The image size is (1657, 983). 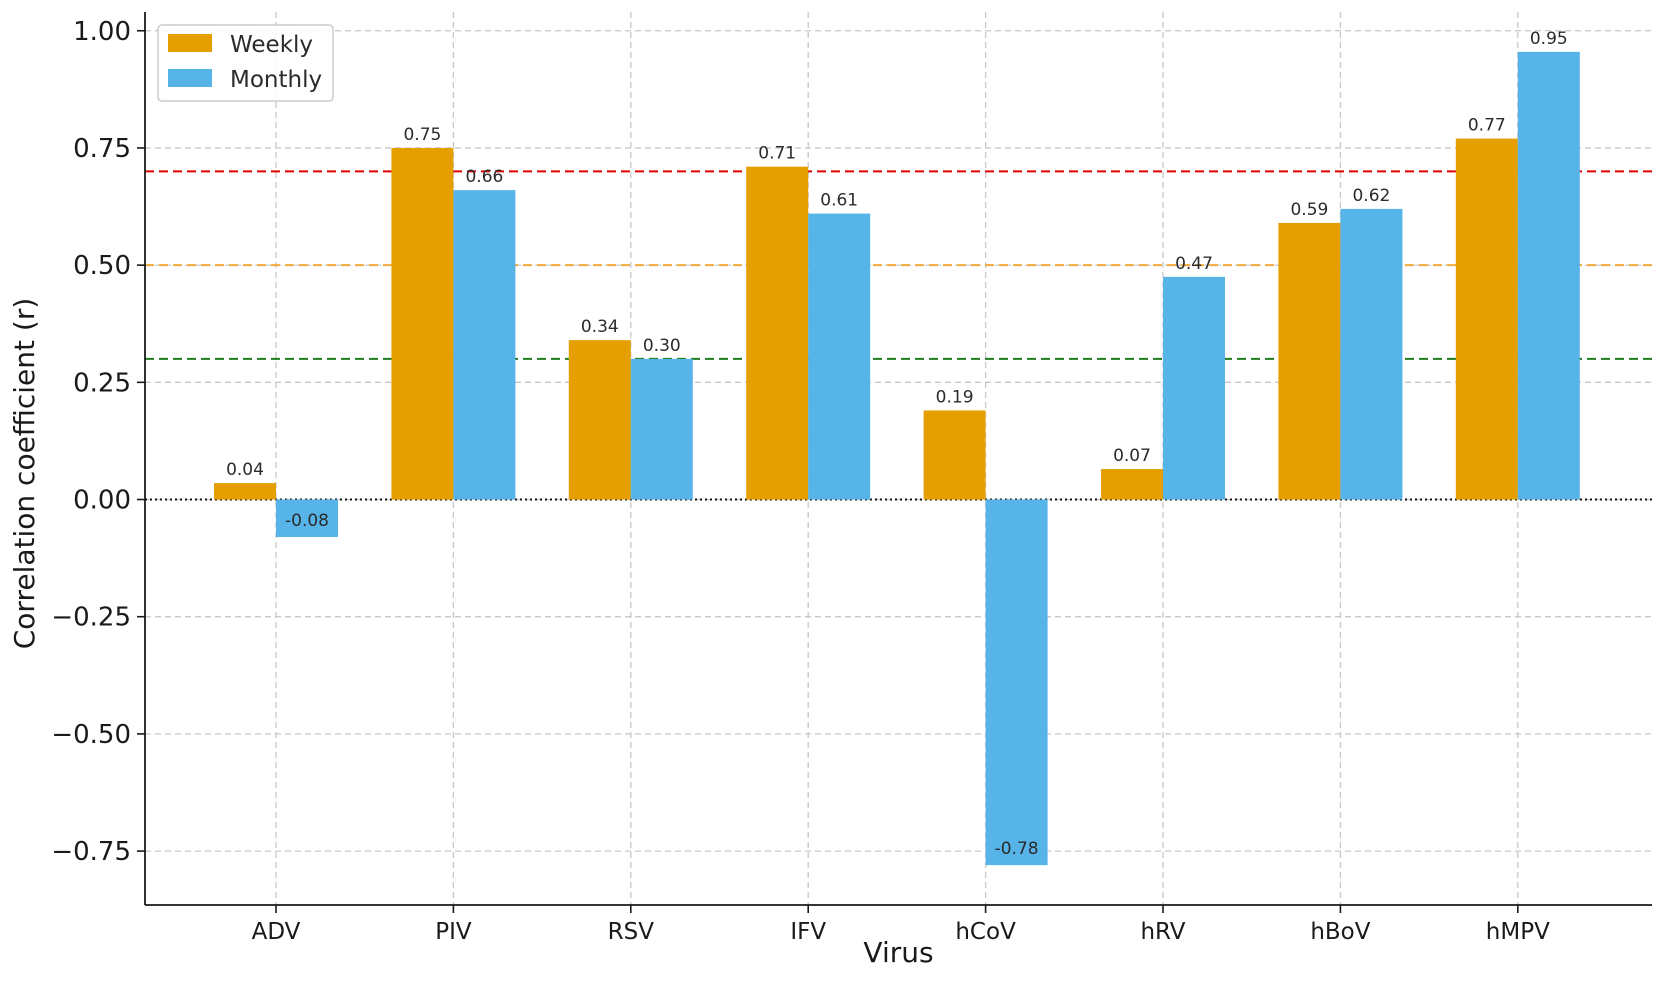 I want to click on data-label-weekly-piv: 0.75, so click(x=422, y=135).